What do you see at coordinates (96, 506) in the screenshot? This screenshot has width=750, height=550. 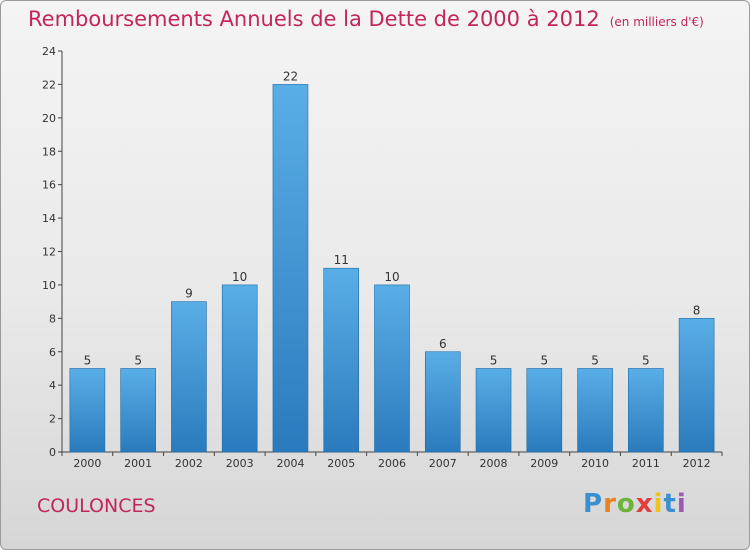 I see `commune-name: COULONCES` at bounding box center [96, 506].